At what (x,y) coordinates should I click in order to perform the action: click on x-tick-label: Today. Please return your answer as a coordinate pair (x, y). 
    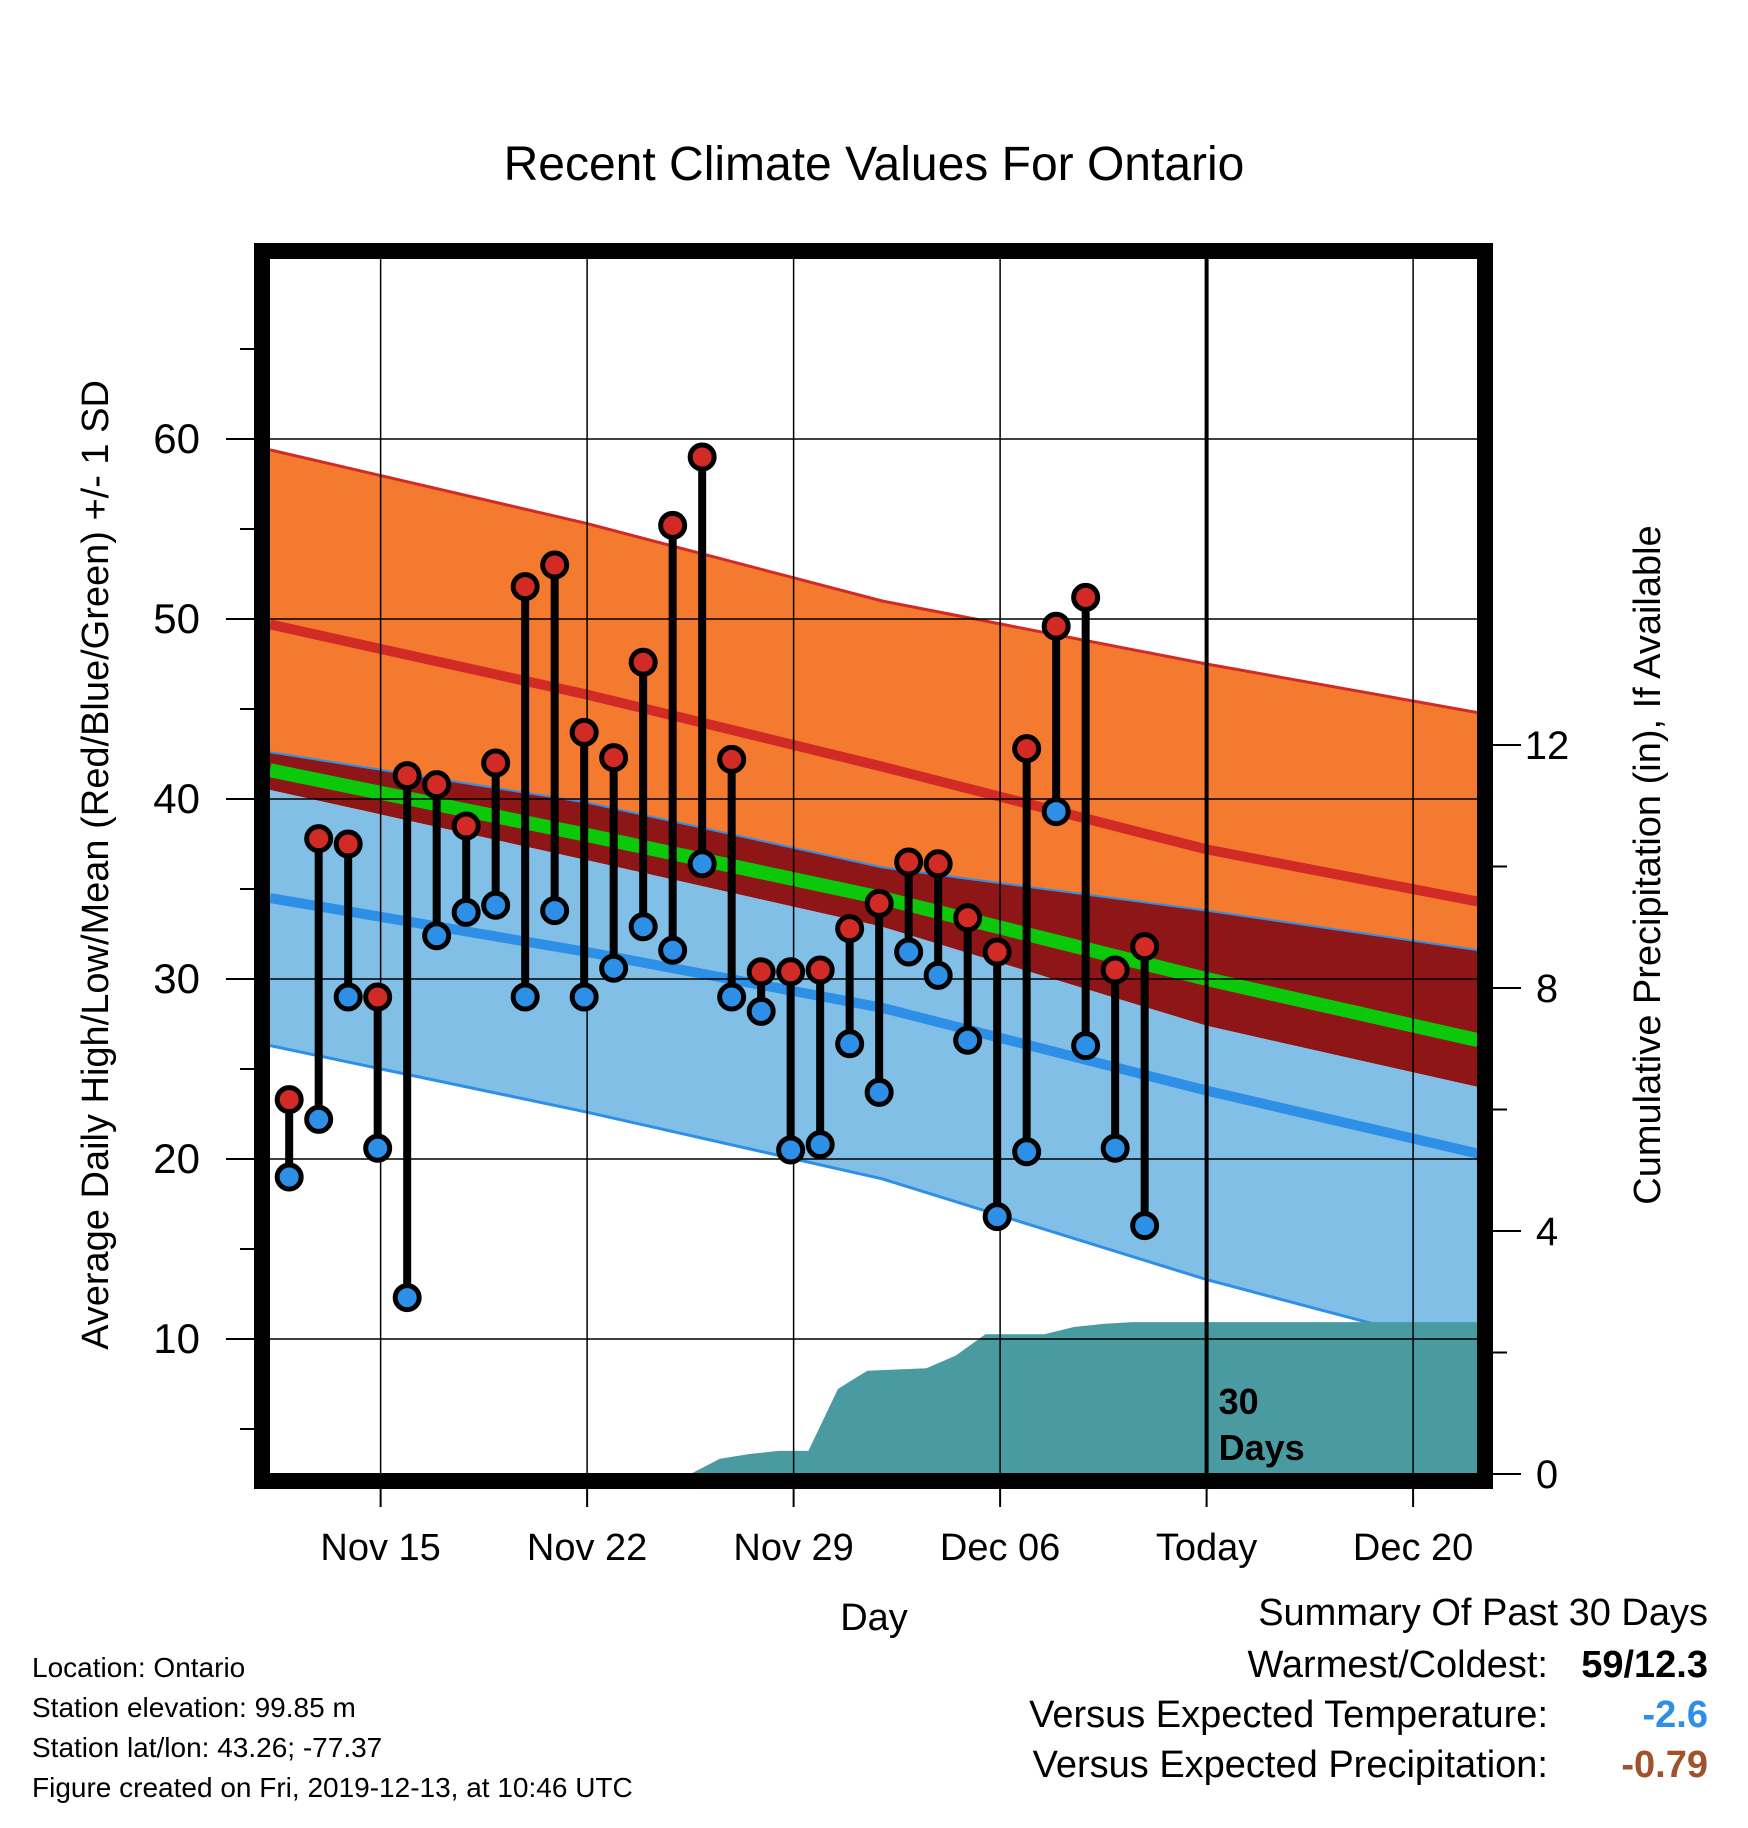
    Looking at the image, I should click on (1206, 1548).